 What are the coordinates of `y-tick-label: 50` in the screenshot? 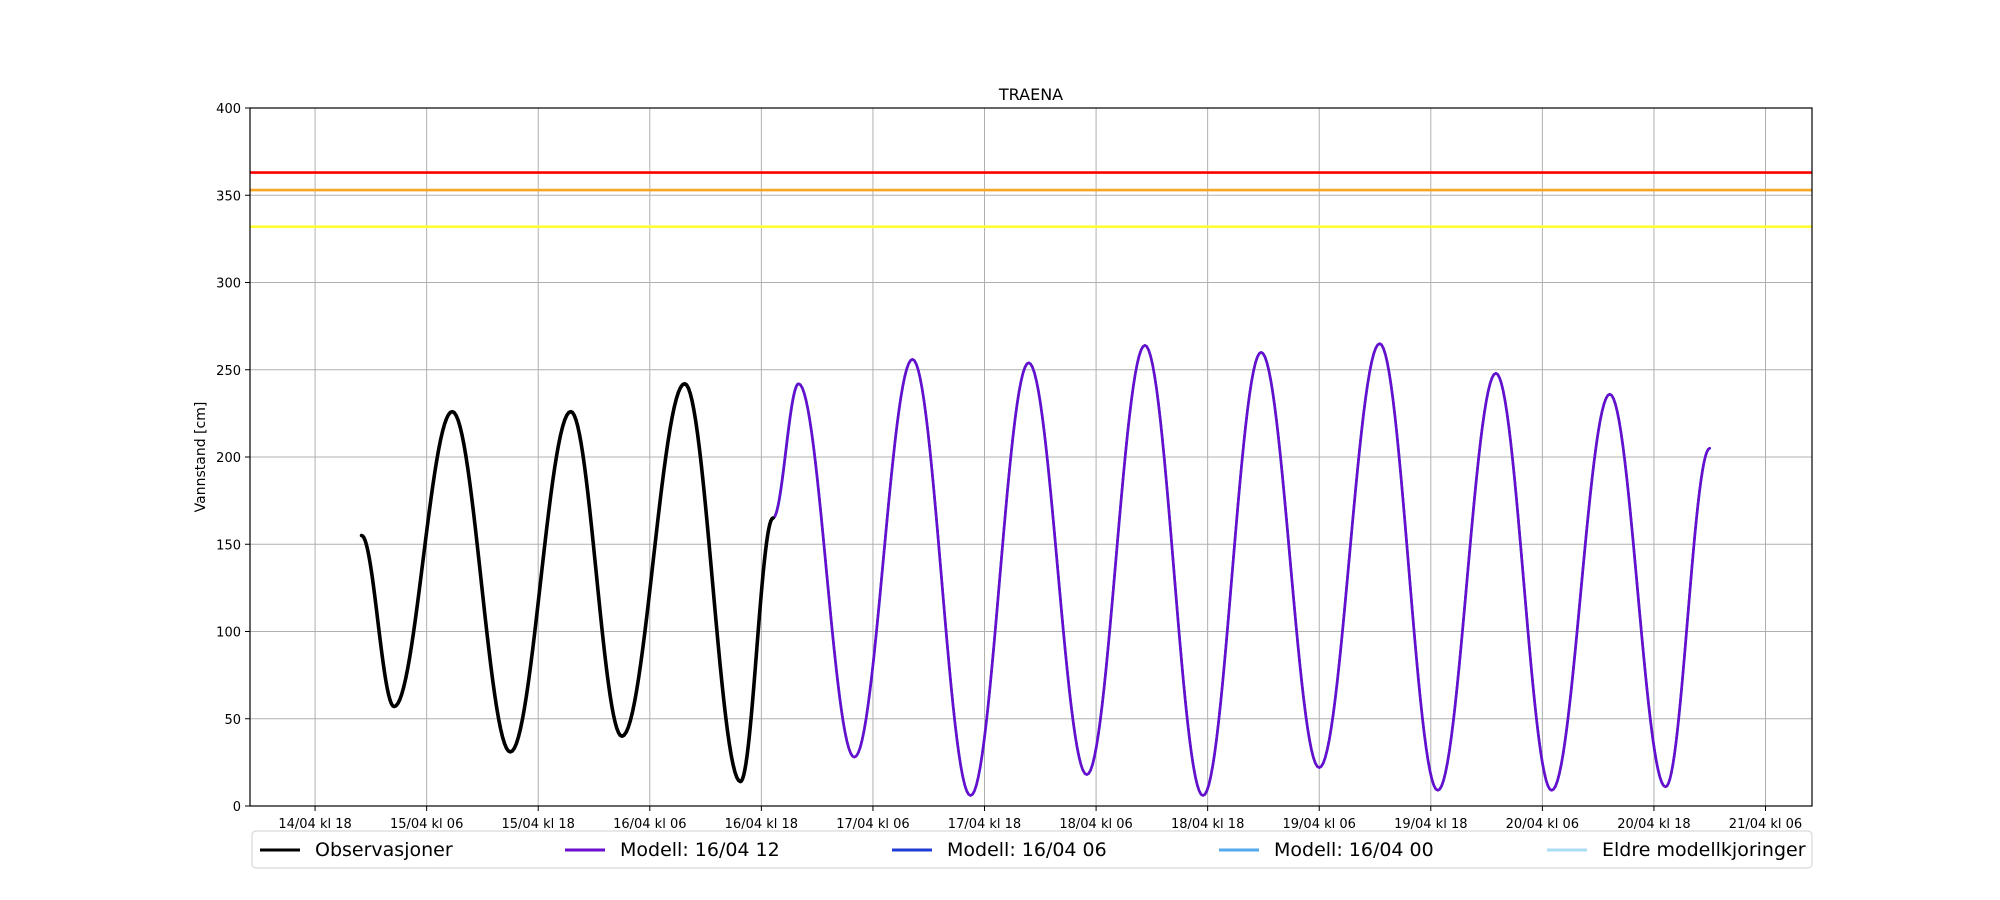 It's located at (232, 720).